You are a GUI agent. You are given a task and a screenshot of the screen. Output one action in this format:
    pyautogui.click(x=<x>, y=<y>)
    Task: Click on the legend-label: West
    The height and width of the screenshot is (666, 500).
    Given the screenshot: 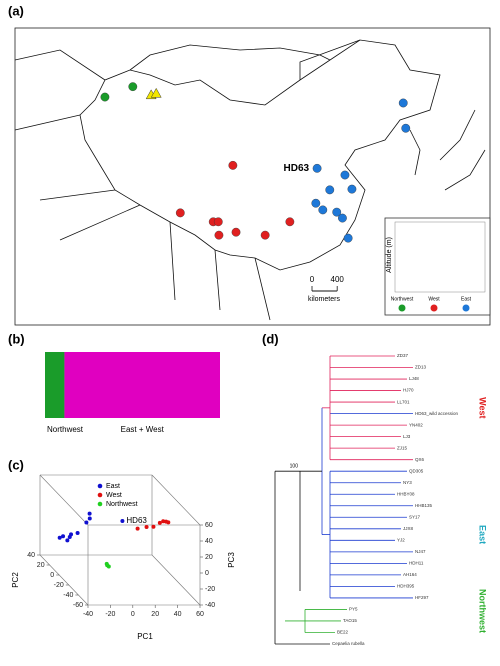 What is the action you would take?
    pyautogui.click(x=114, y=495)
    